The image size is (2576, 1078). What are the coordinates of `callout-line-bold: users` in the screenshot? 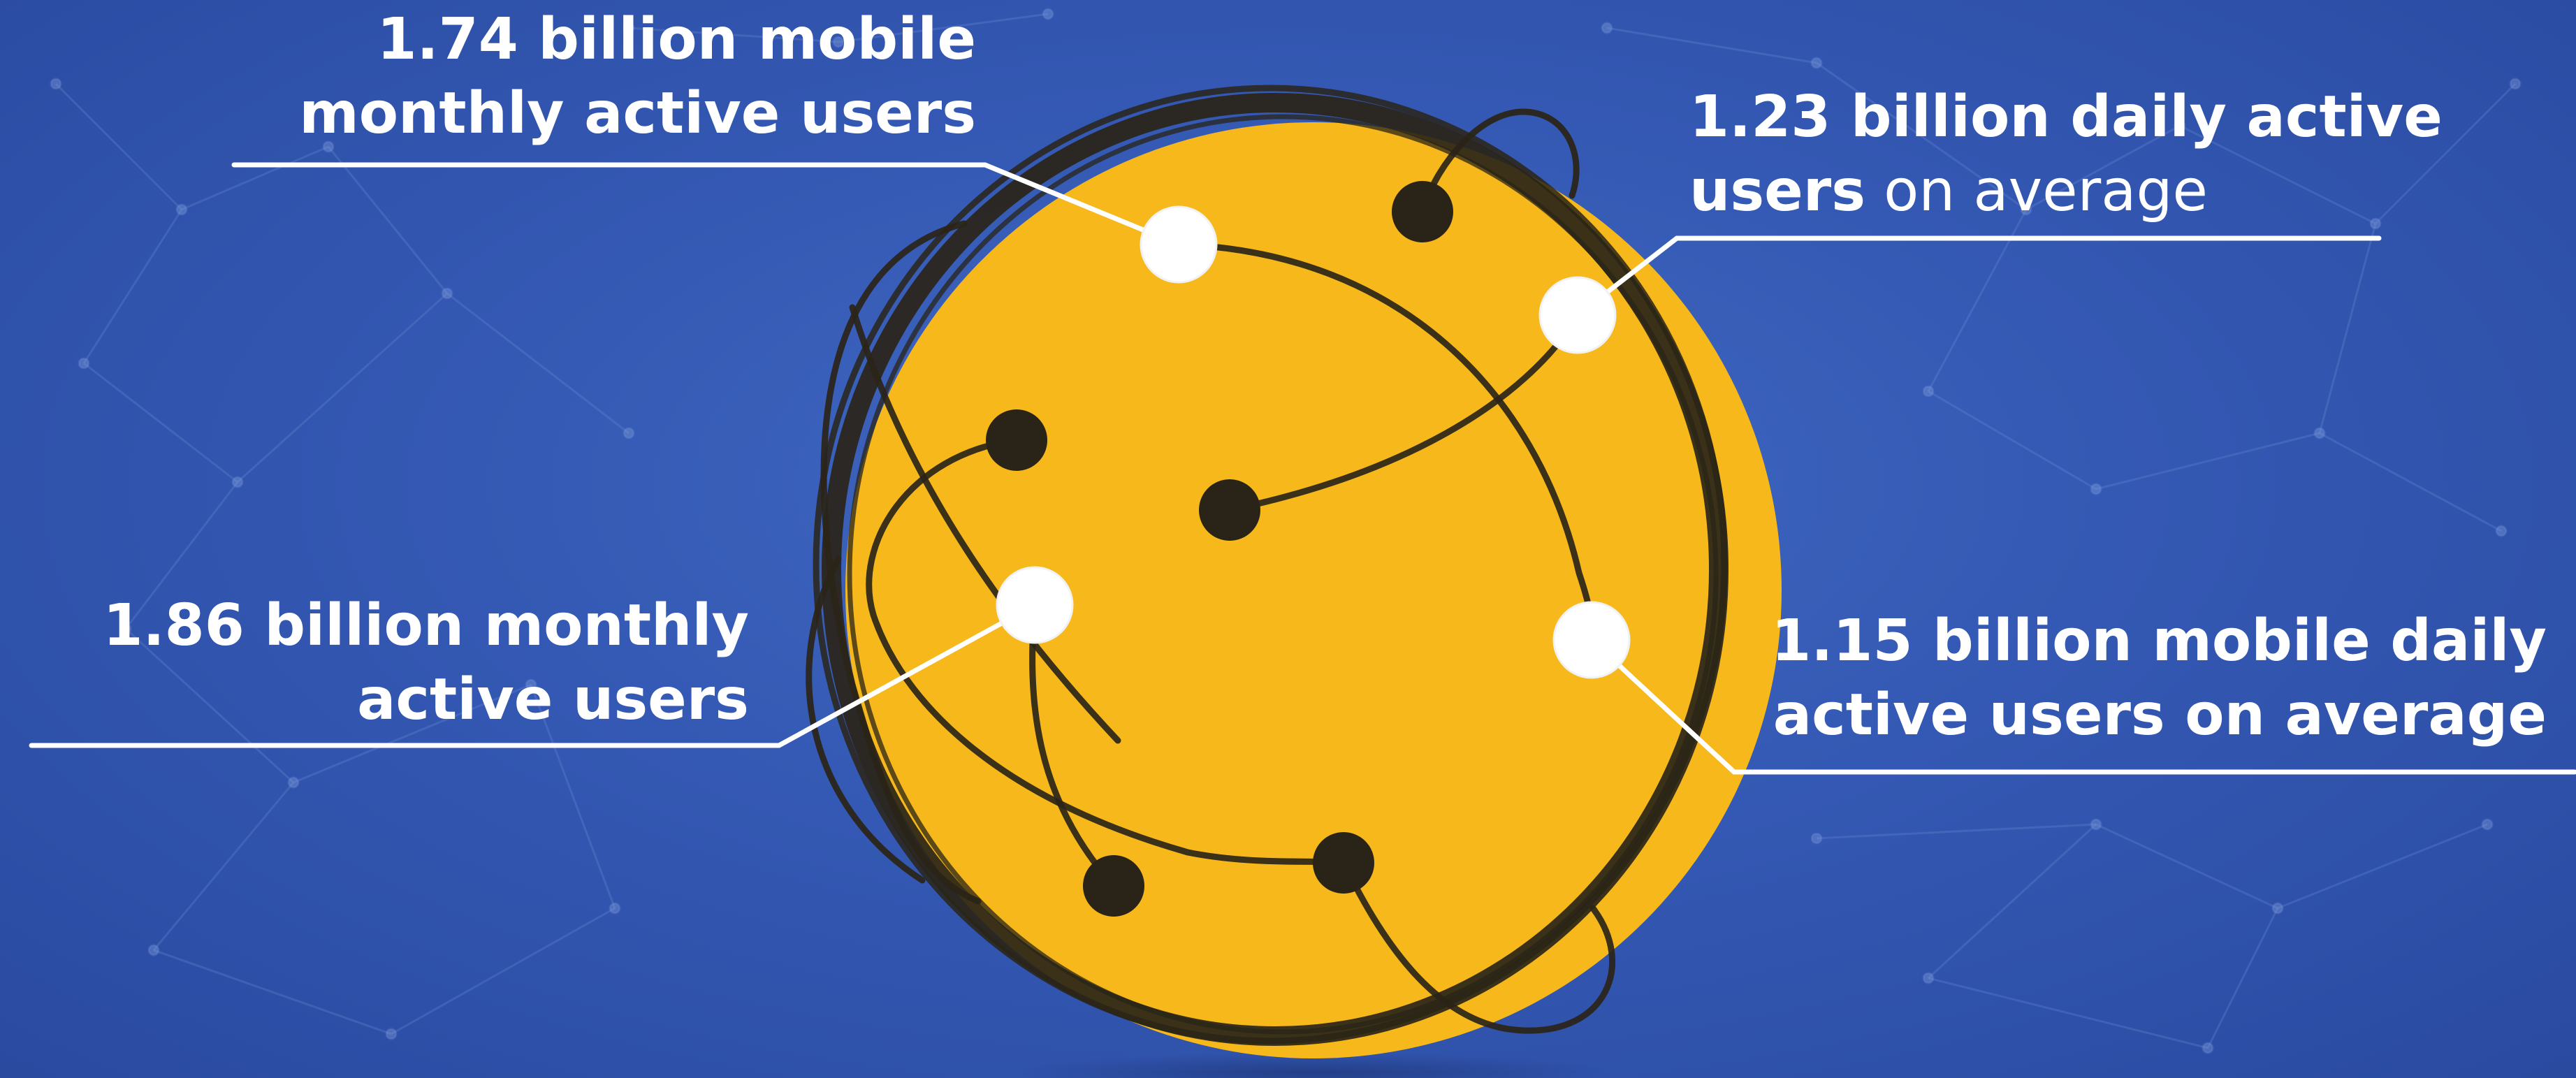 It's located at (1777, 191).